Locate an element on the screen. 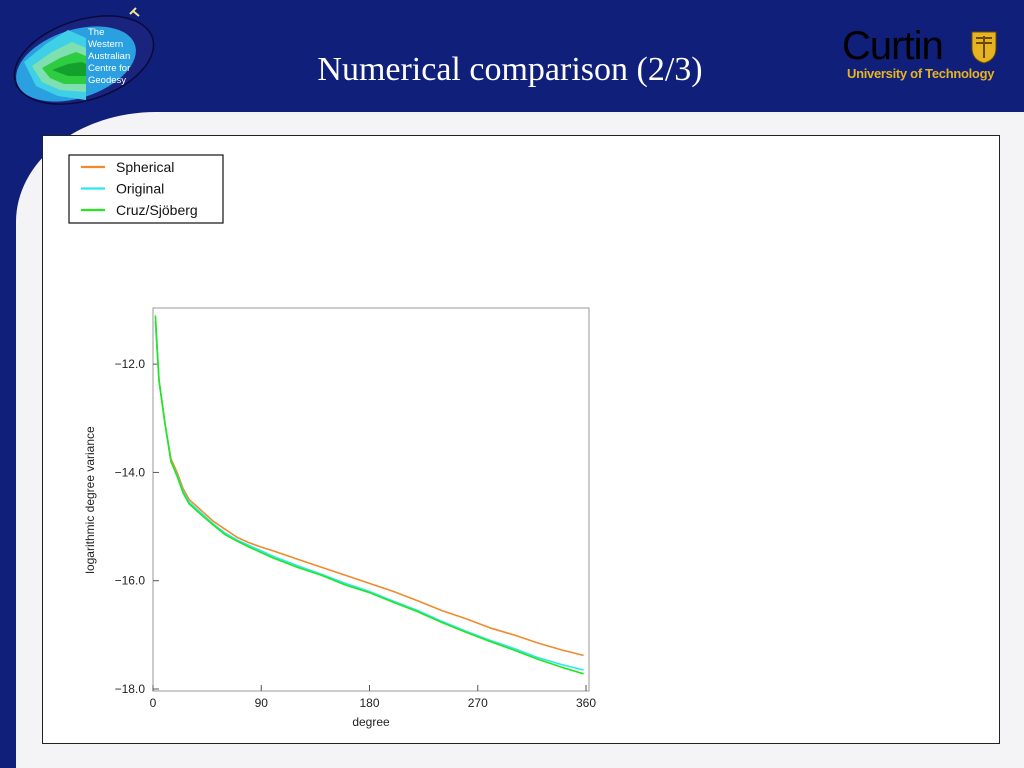 Image resolution: width=1024 pixels, height=768 pixels. x-axis-label: degree is located at coordinates (371, 722).